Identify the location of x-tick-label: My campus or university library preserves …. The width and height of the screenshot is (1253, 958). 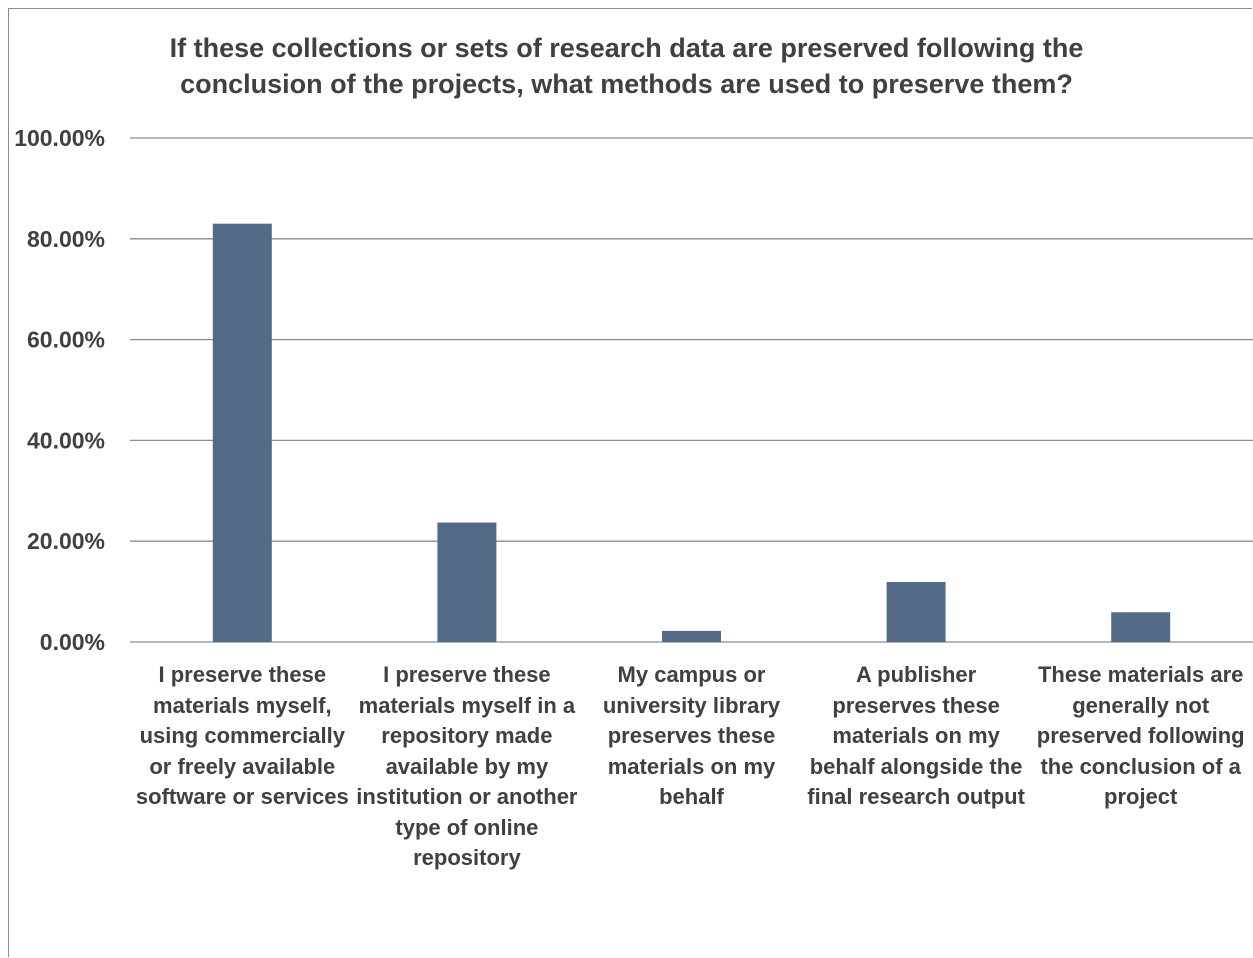
(692, 736).